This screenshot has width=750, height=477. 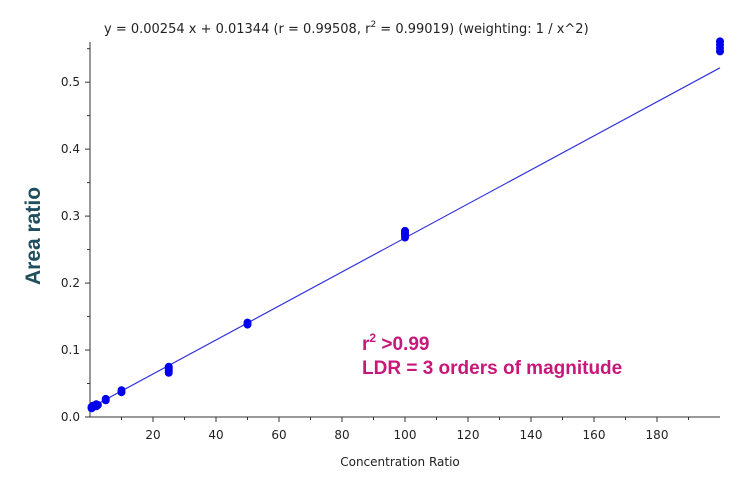 I want to click on x-tick-label: 20, so click(x=152, y=435).